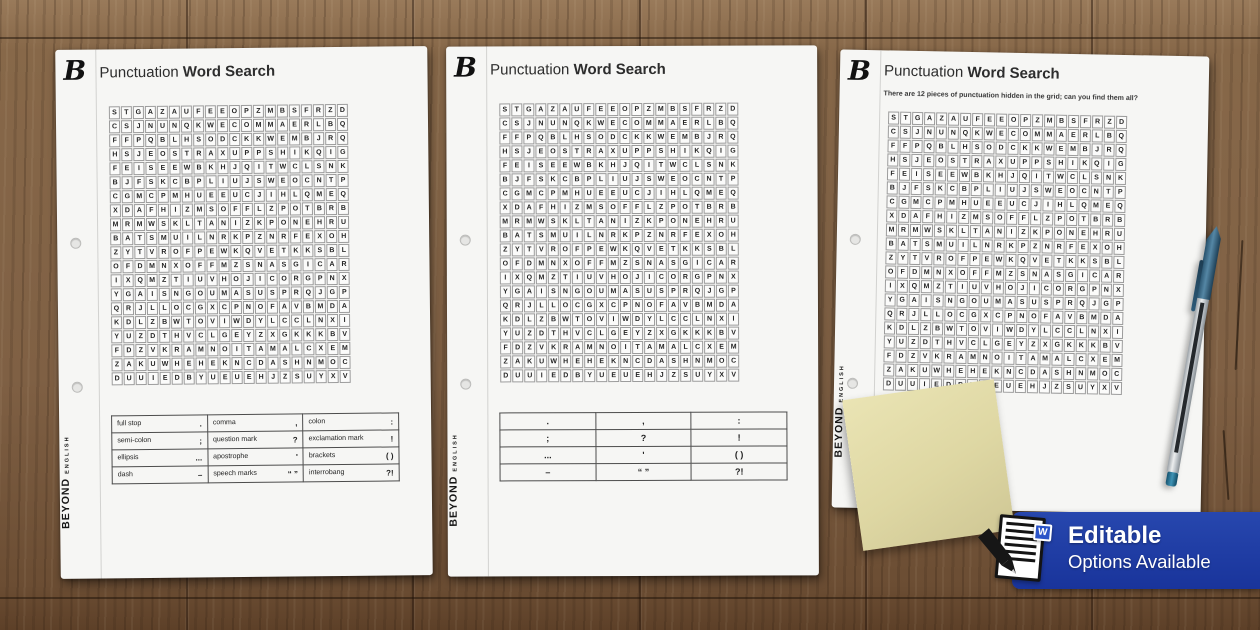 The width and height of the screenshot is (1260, 630). What do you see at coordinates (63, 444) in the screenshot?
I see `vertical-brand-text: BEYOND ENGLISH` at bounding box center [63, 444].